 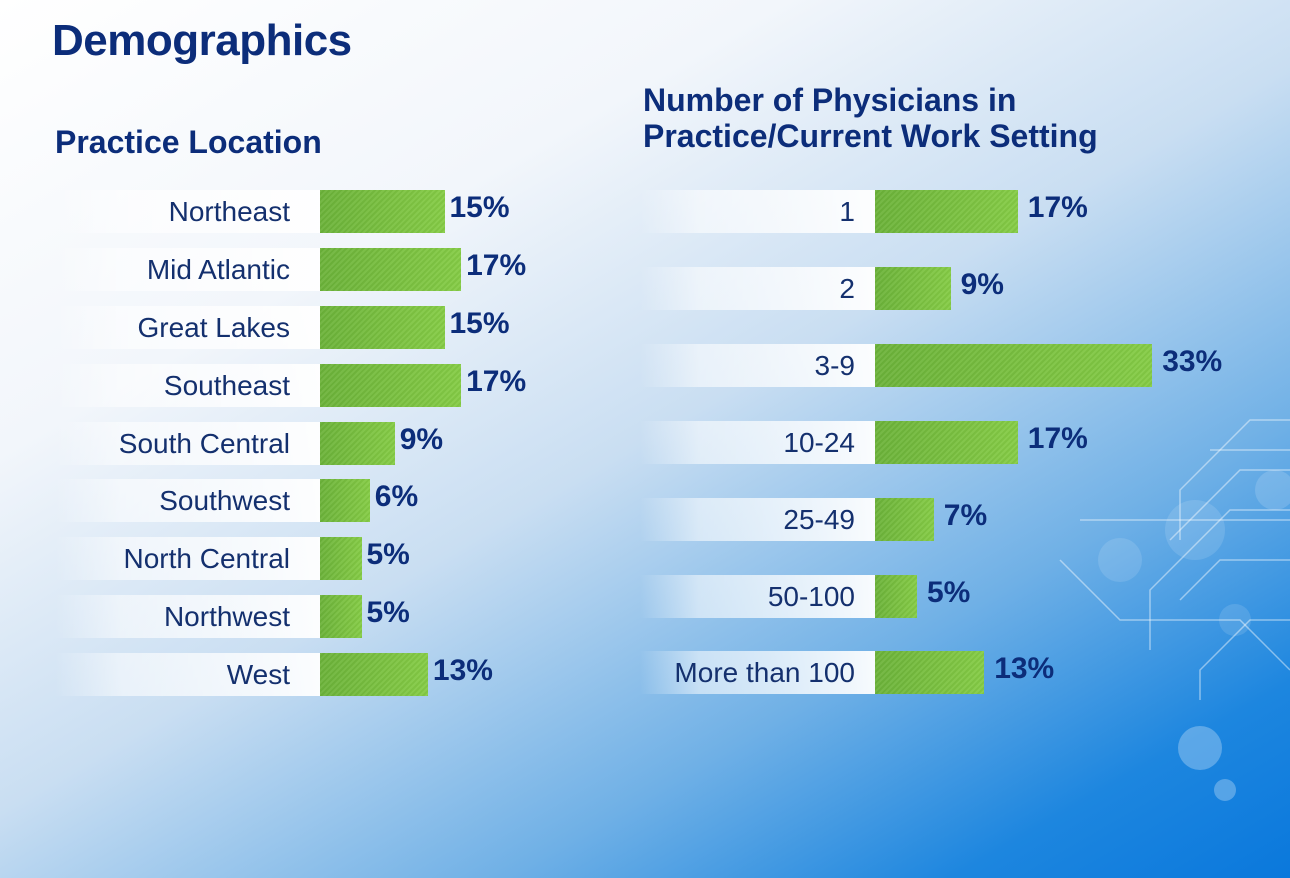 What do you see at coordinates (764, 672) in the screenshot?
I see `category-label: More than 100` at bounding box center [764, 672].